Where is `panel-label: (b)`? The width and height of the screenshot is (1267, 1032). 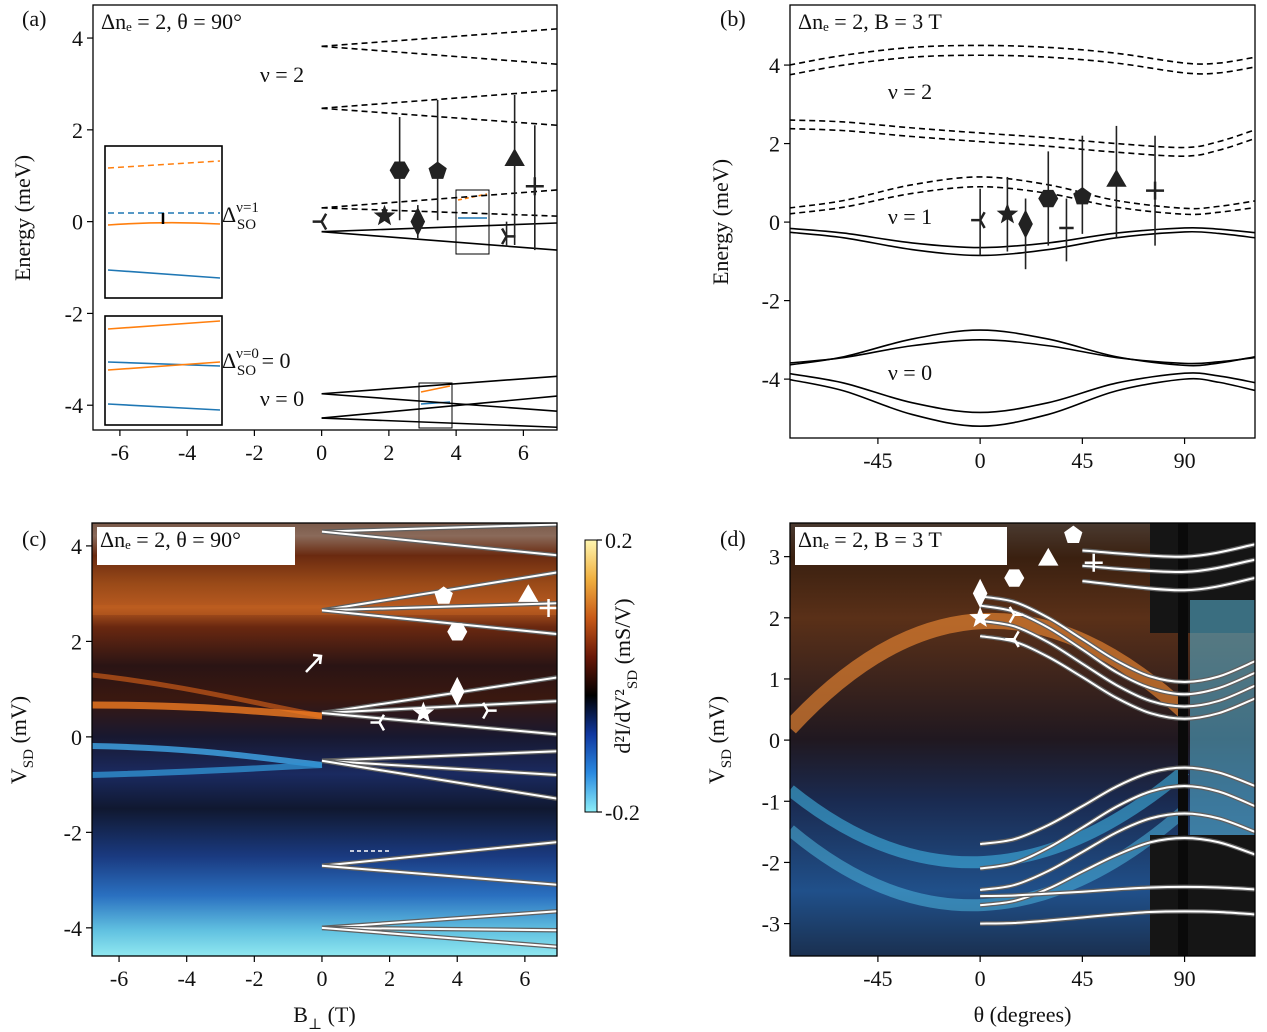 panel-label: (b) is located at coordinates (733, 18).